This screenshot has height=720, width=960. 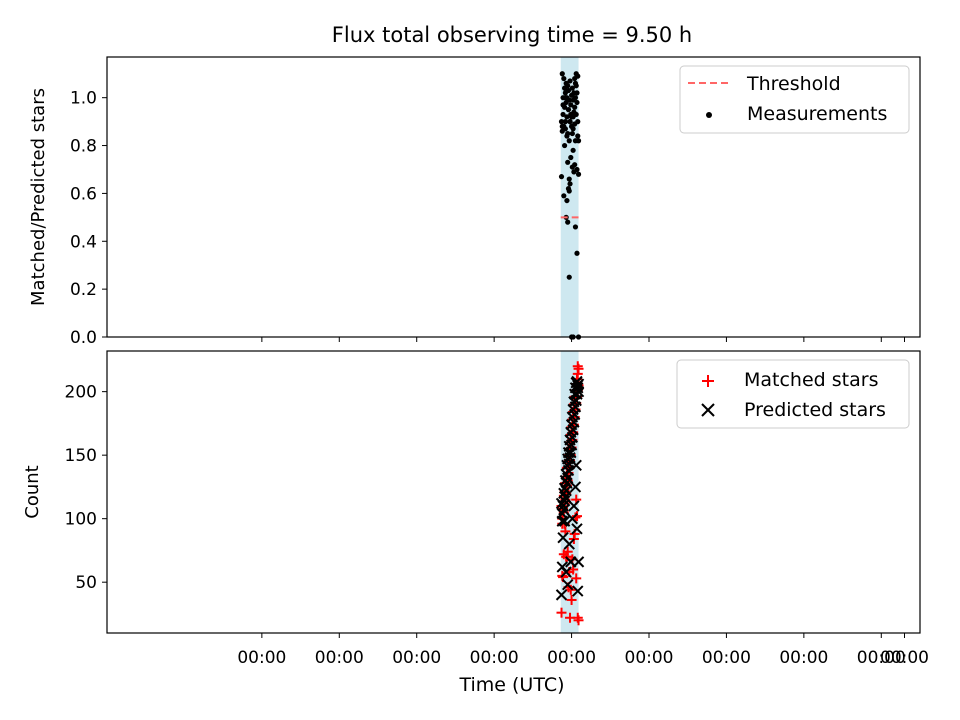 I want to click on ratio-legend: Threshold Measurements, so click(x=794, y=99).